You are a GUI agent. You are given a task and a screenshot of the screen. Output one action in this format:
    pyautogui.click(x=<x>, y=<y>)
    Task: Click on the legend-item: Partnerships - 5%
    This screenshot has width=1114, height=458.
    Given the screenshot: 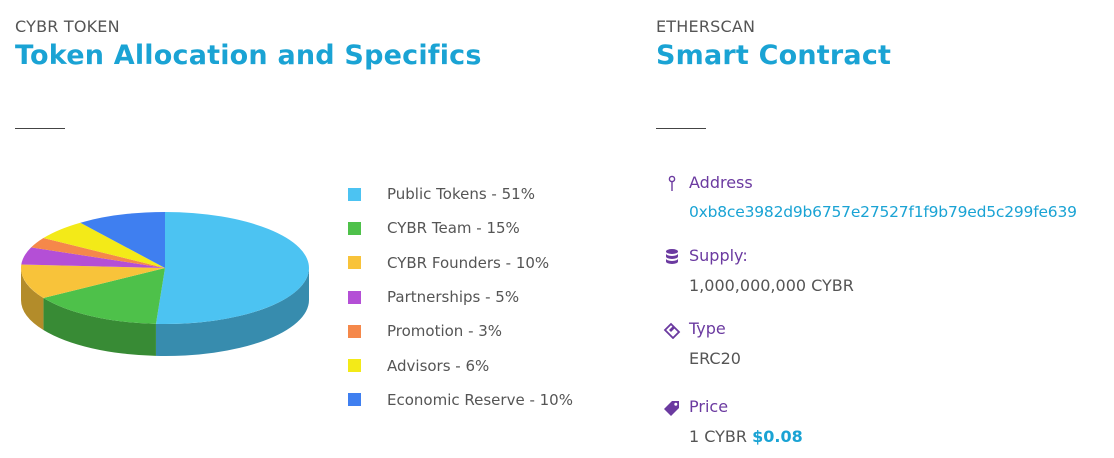 What is the action you would take?
    pyautogui.click(x=478, y=297)
    